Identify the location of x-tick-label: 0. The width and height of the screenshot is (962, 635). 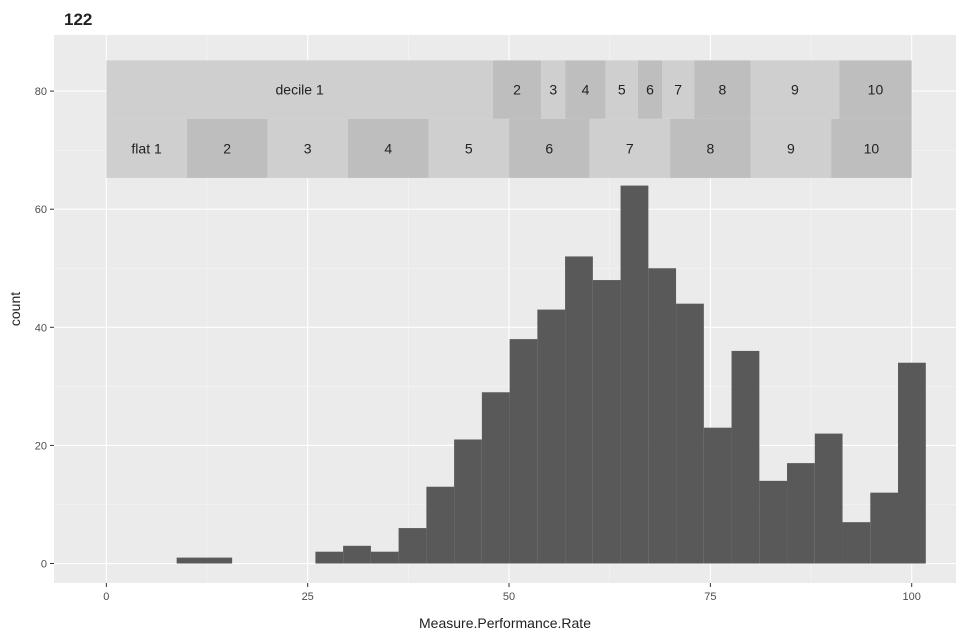
(106, 597).